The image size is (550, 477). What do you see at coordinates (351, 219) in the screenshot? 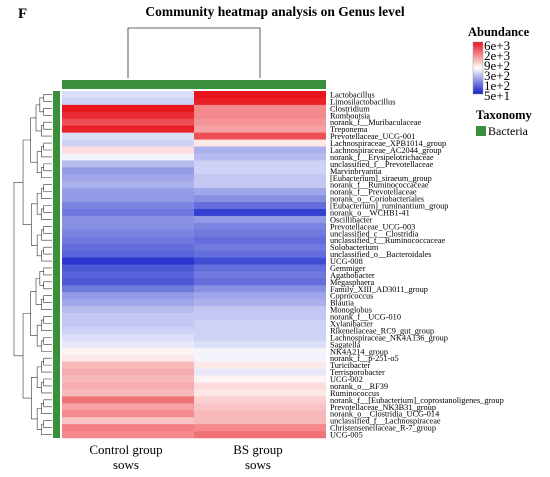
I see `row-label: Oscillibacter` at bounding box center [351, 219].